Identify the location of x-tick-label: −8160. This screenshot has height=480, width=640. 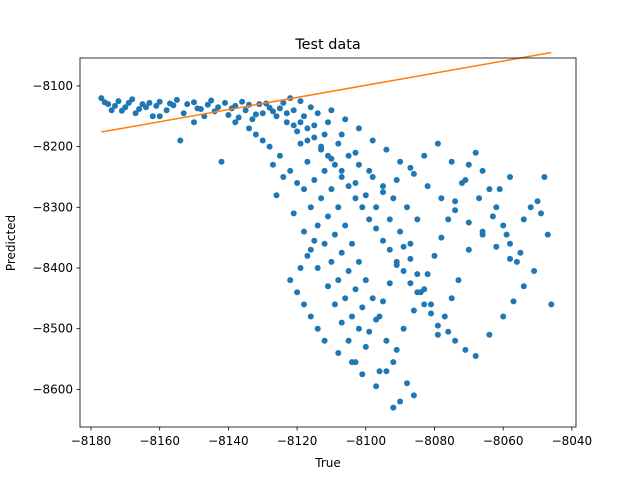
(159, 441).